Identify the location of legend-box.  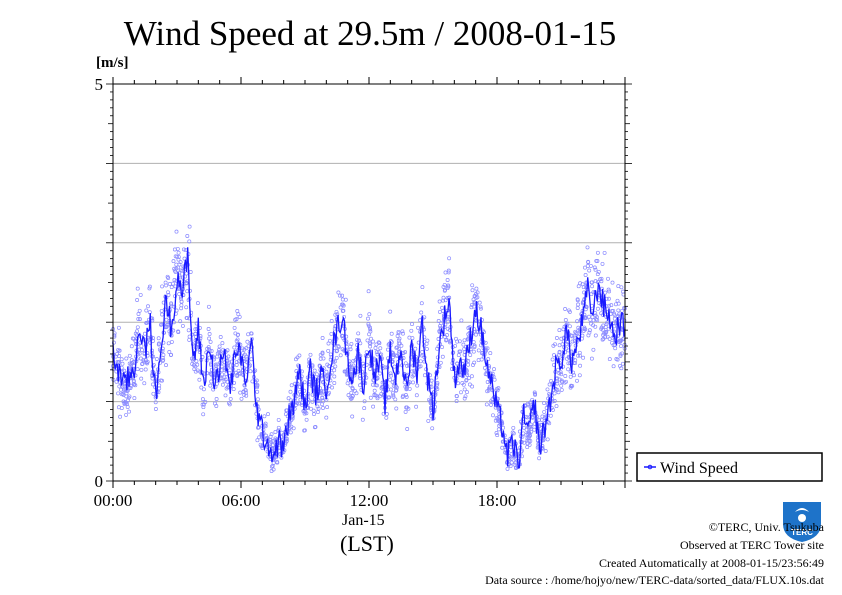
(729, 467).